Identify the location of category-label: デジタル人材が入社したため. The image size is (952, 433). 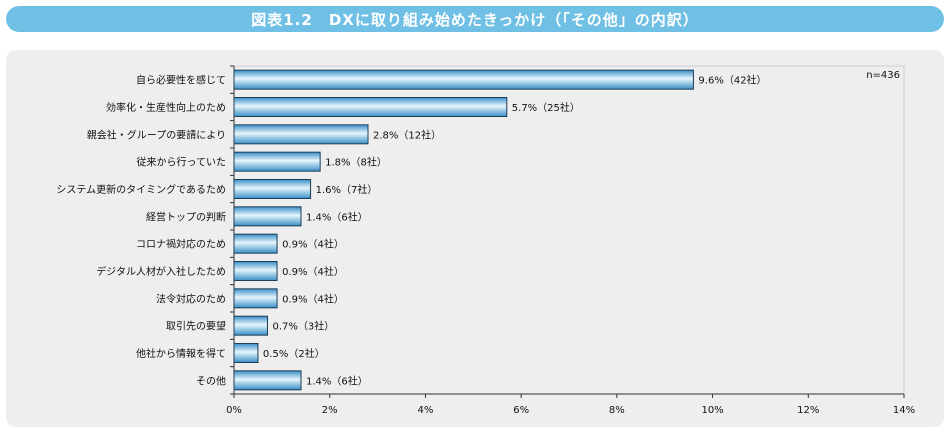
(161, 271).